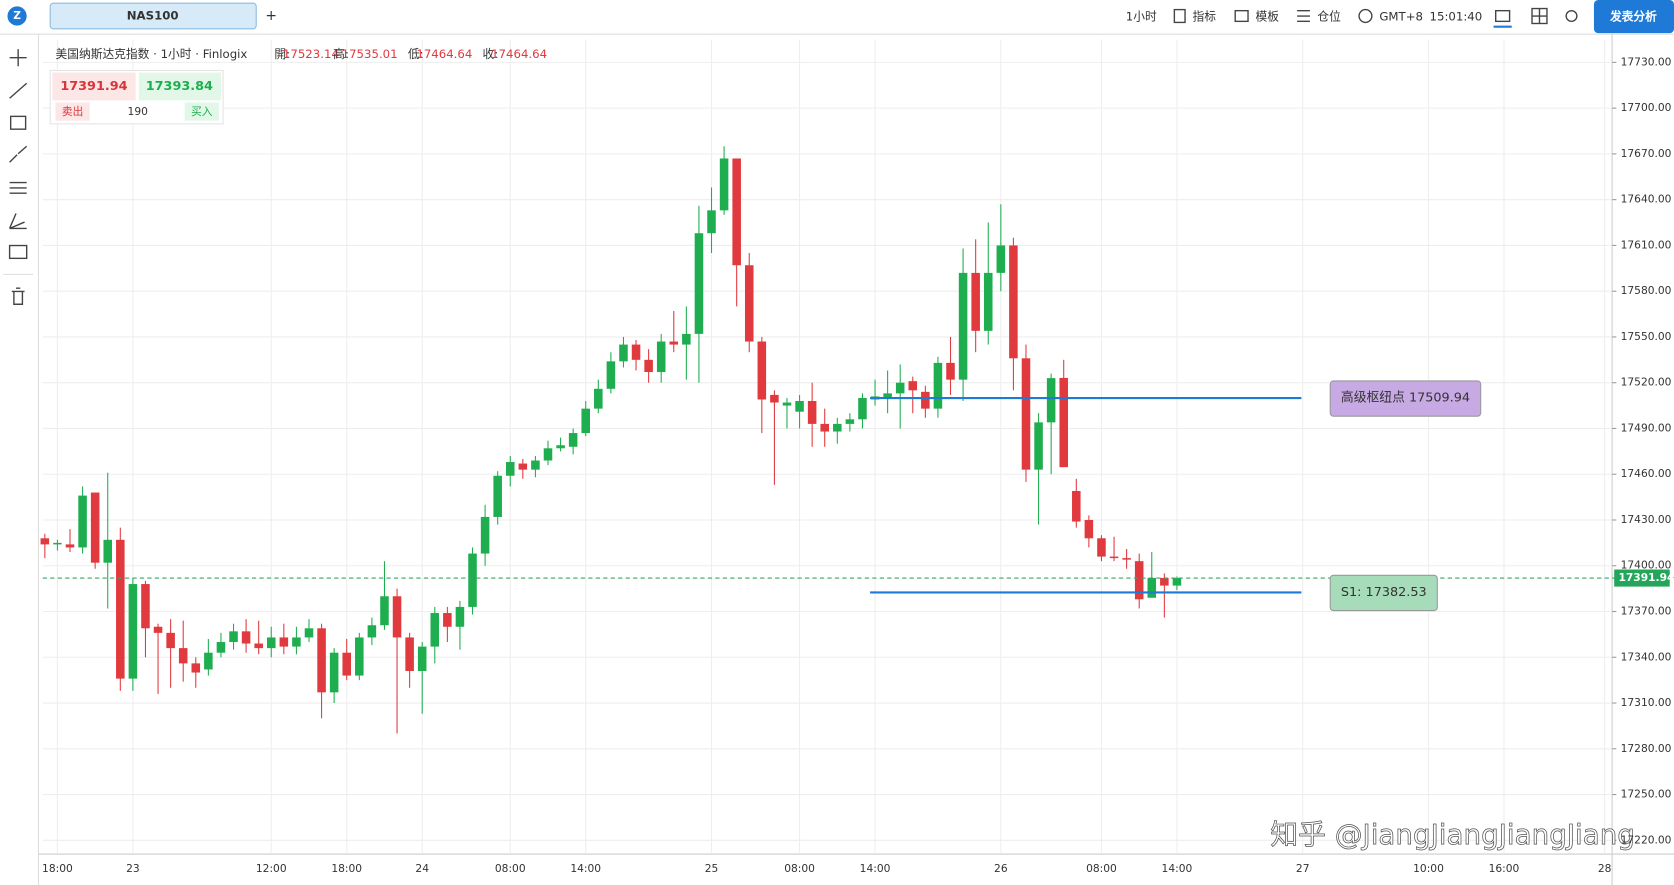  Describe the element at coordinates (799, 868) in the screenshot. I see `x-tick-label: 08:00` at that location.